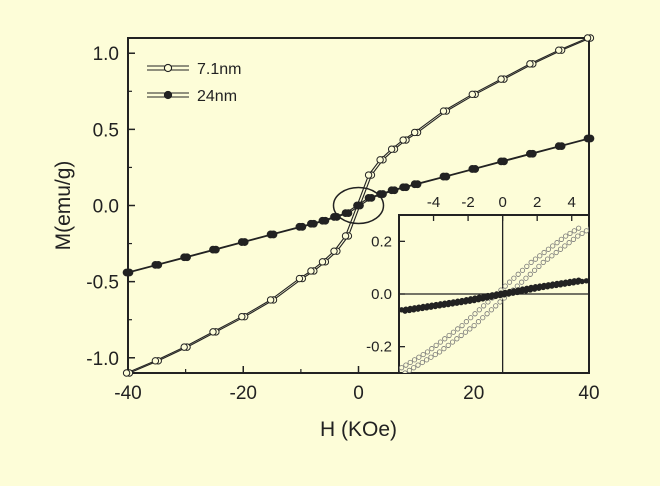 The height and width of the screenshot is (486, 660). I want to click on inset-plot: -4 -2 0 2 4 -0.2 0.0 0.2, so click(478, 284).